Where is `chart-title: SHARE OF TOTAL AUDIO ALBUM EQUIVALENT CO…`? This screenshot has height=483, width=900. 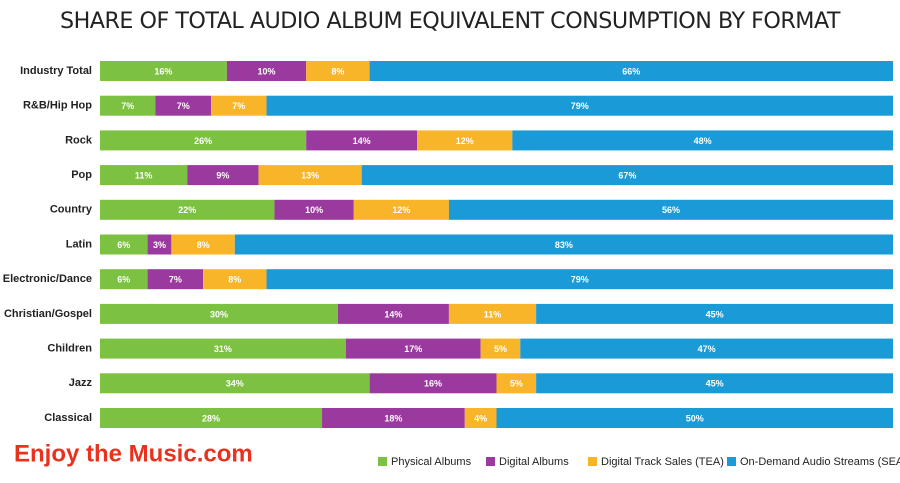 chart-title: SHARE OF TOTAL AUDIO ALBUM EQUIVALENT CO… is located at coordinates (450, 21).